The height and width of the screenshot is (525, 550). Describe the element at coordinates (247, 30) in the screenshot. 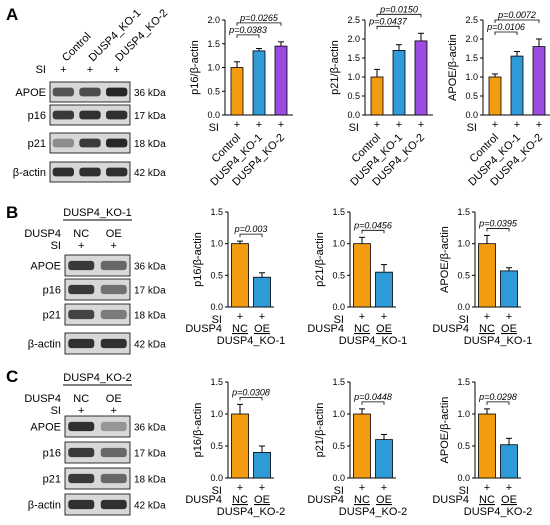

I see `p-value-label: p=0.0383` at that location.